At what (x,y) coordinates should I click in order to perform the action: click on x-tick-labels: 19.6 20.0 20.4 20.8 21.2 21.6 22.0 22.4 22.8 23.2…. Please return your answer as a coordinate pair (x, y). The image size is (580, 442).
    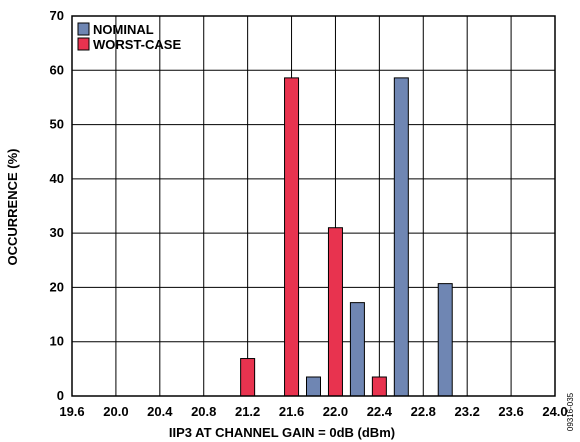
    Looking at the image, I should click on (313, 411).